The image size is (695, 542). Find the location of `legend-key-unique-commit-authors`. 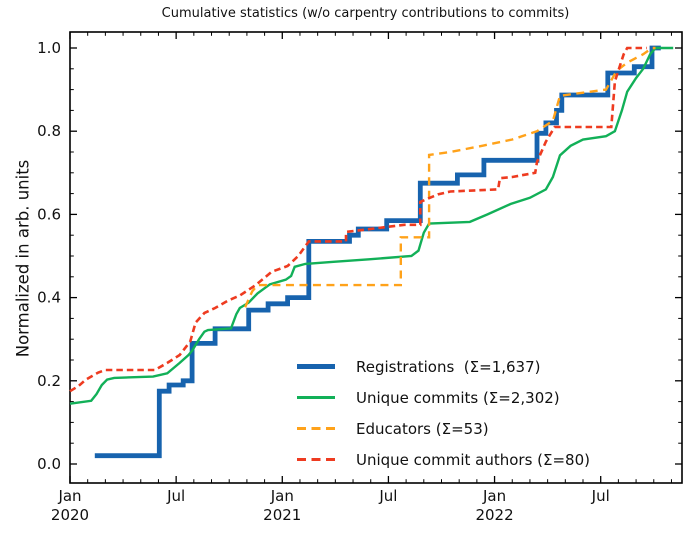

legend-key-unique-commit-authors is located at coordinates (316, 459).